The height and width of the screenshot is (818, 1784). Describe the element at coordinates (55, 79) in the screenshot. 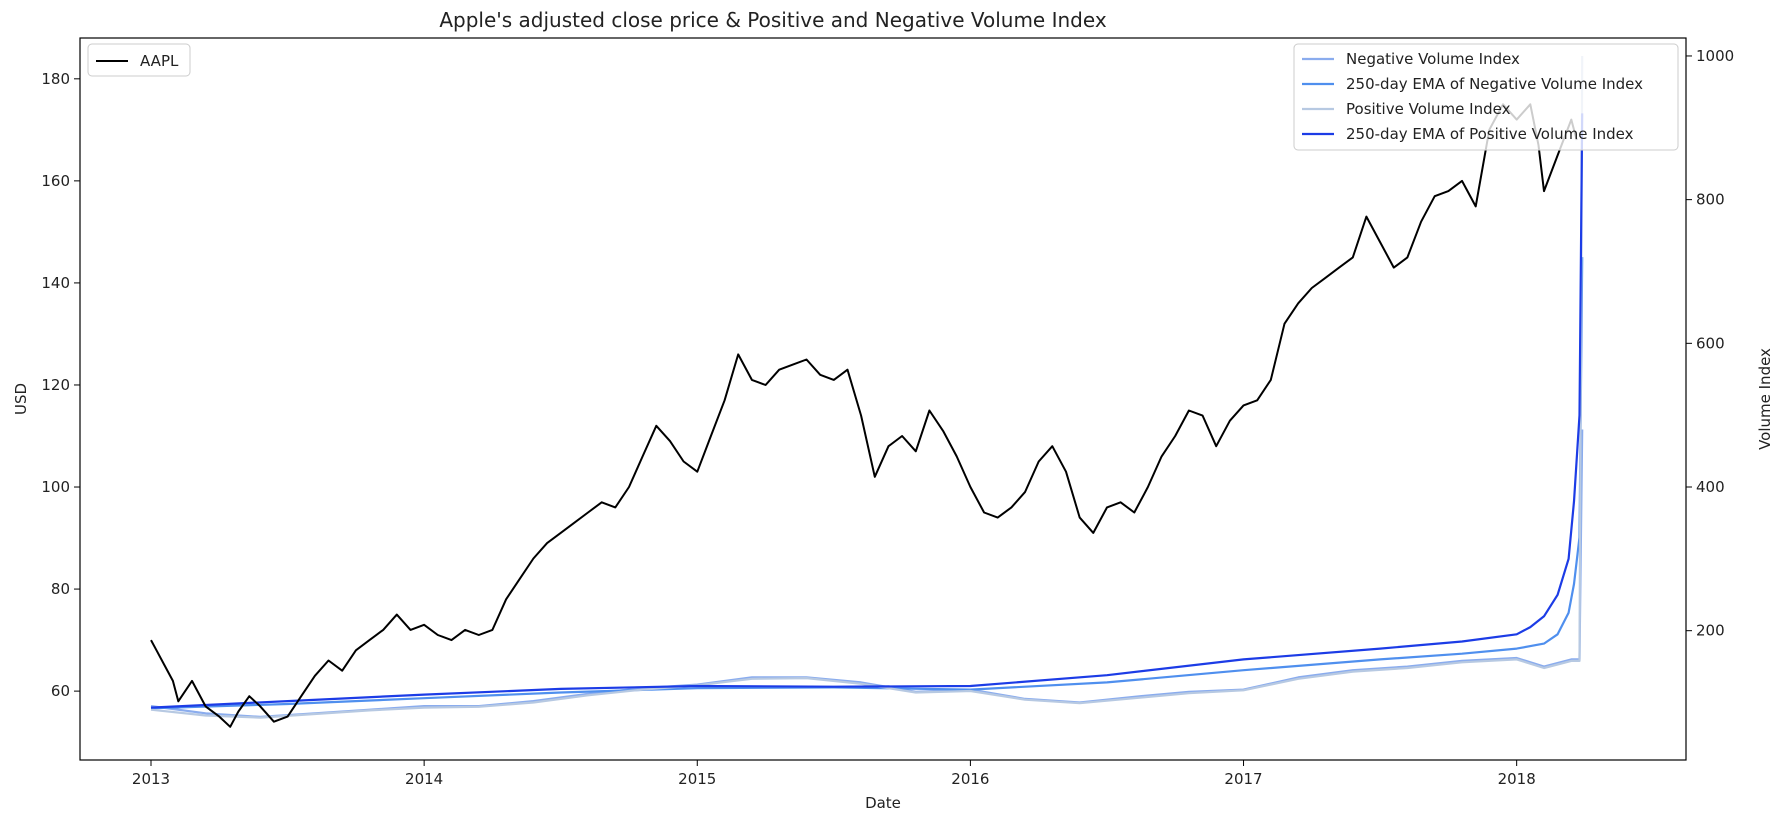

I see `y-tick-label: 180` at that location.